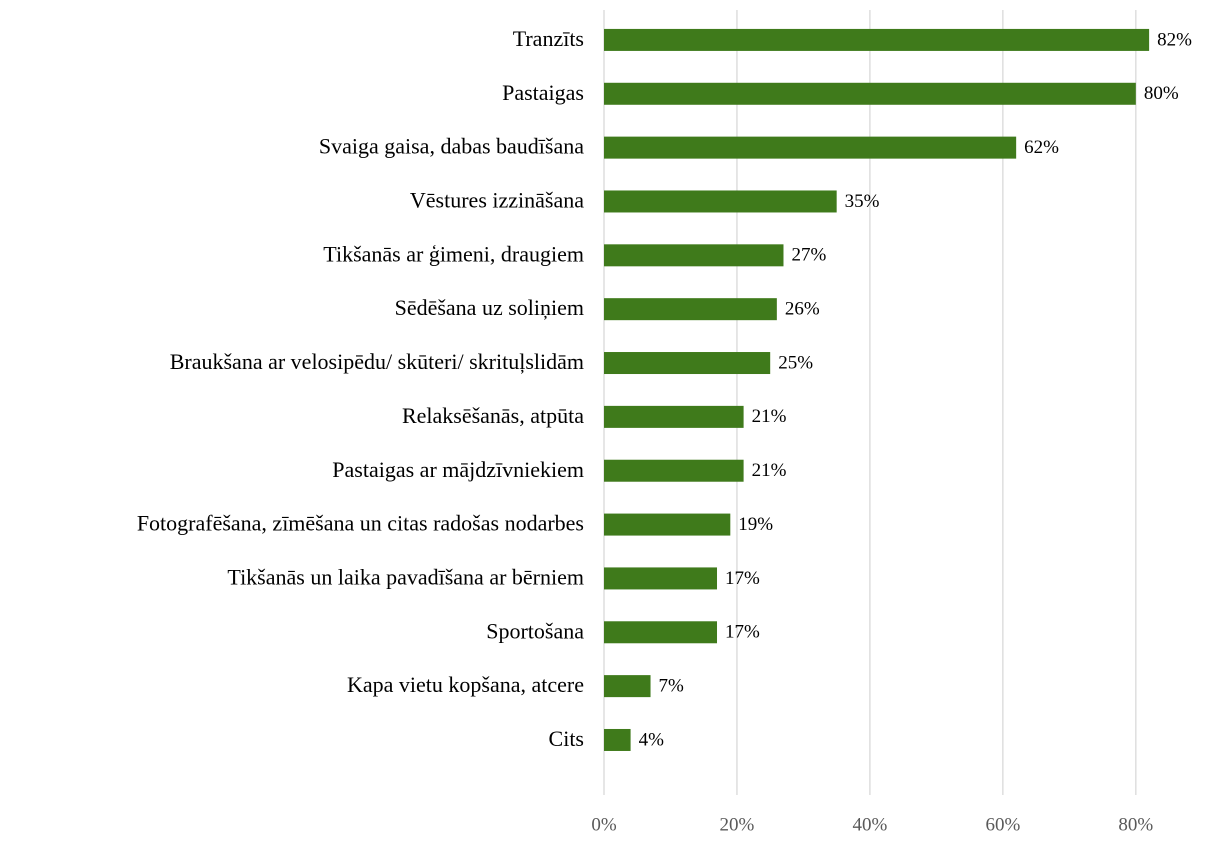  Describe the element at coordinates (737, 824) in the screenshot. I see `x-tick-label: 20%` at that location.